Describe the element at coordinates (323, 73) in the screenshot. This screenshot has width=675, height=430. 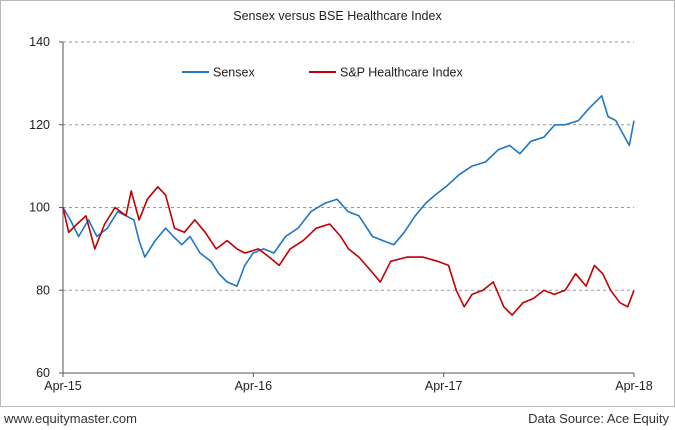
I see `legend: Sensex S&P Healthcare Index` at that location.